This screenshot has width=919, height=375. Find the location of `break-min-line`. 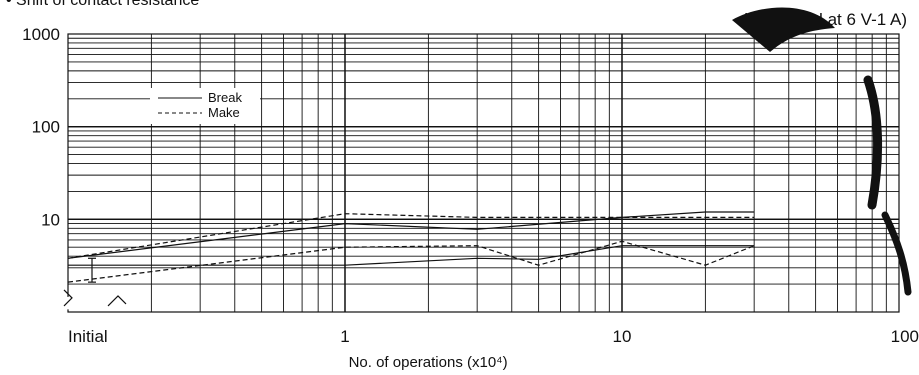

break-min-line is located at coordinates (411, 255).